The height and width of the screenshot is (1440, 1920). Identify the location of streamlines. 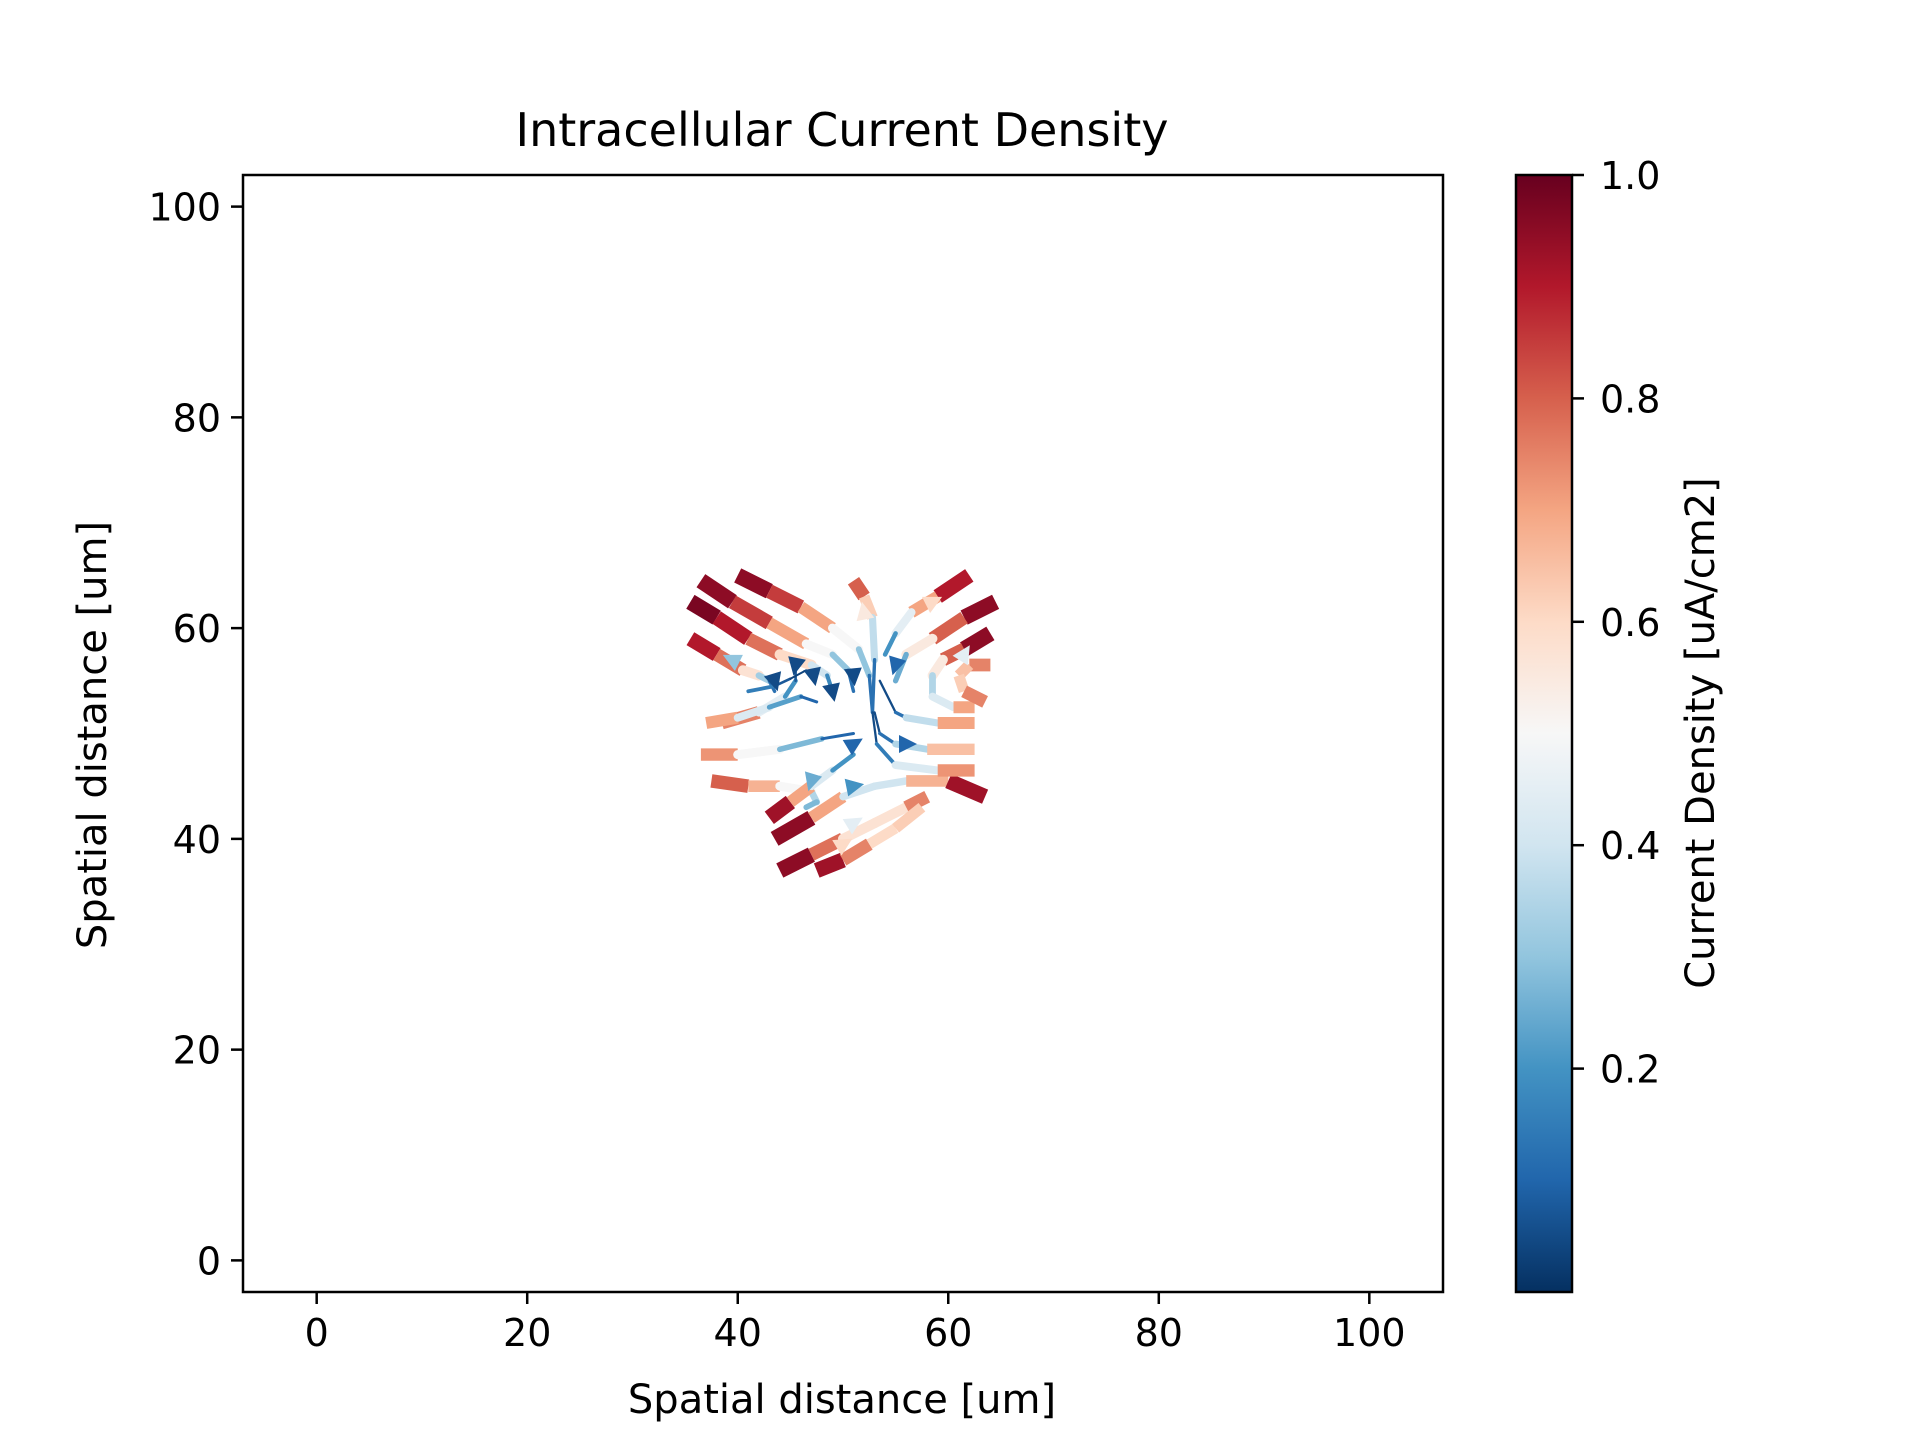
(843, 723).